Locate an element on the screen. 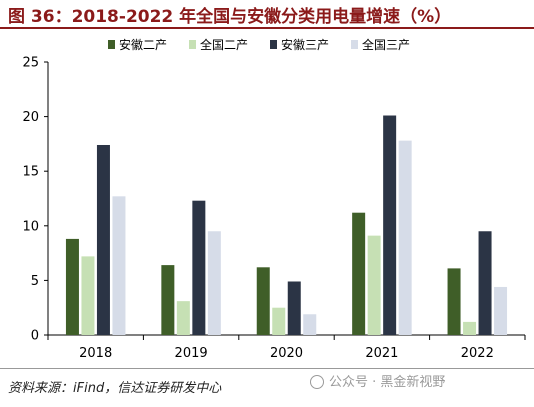 The image size is (534, 407). wechat-icon is located at coordinates (317, 382).